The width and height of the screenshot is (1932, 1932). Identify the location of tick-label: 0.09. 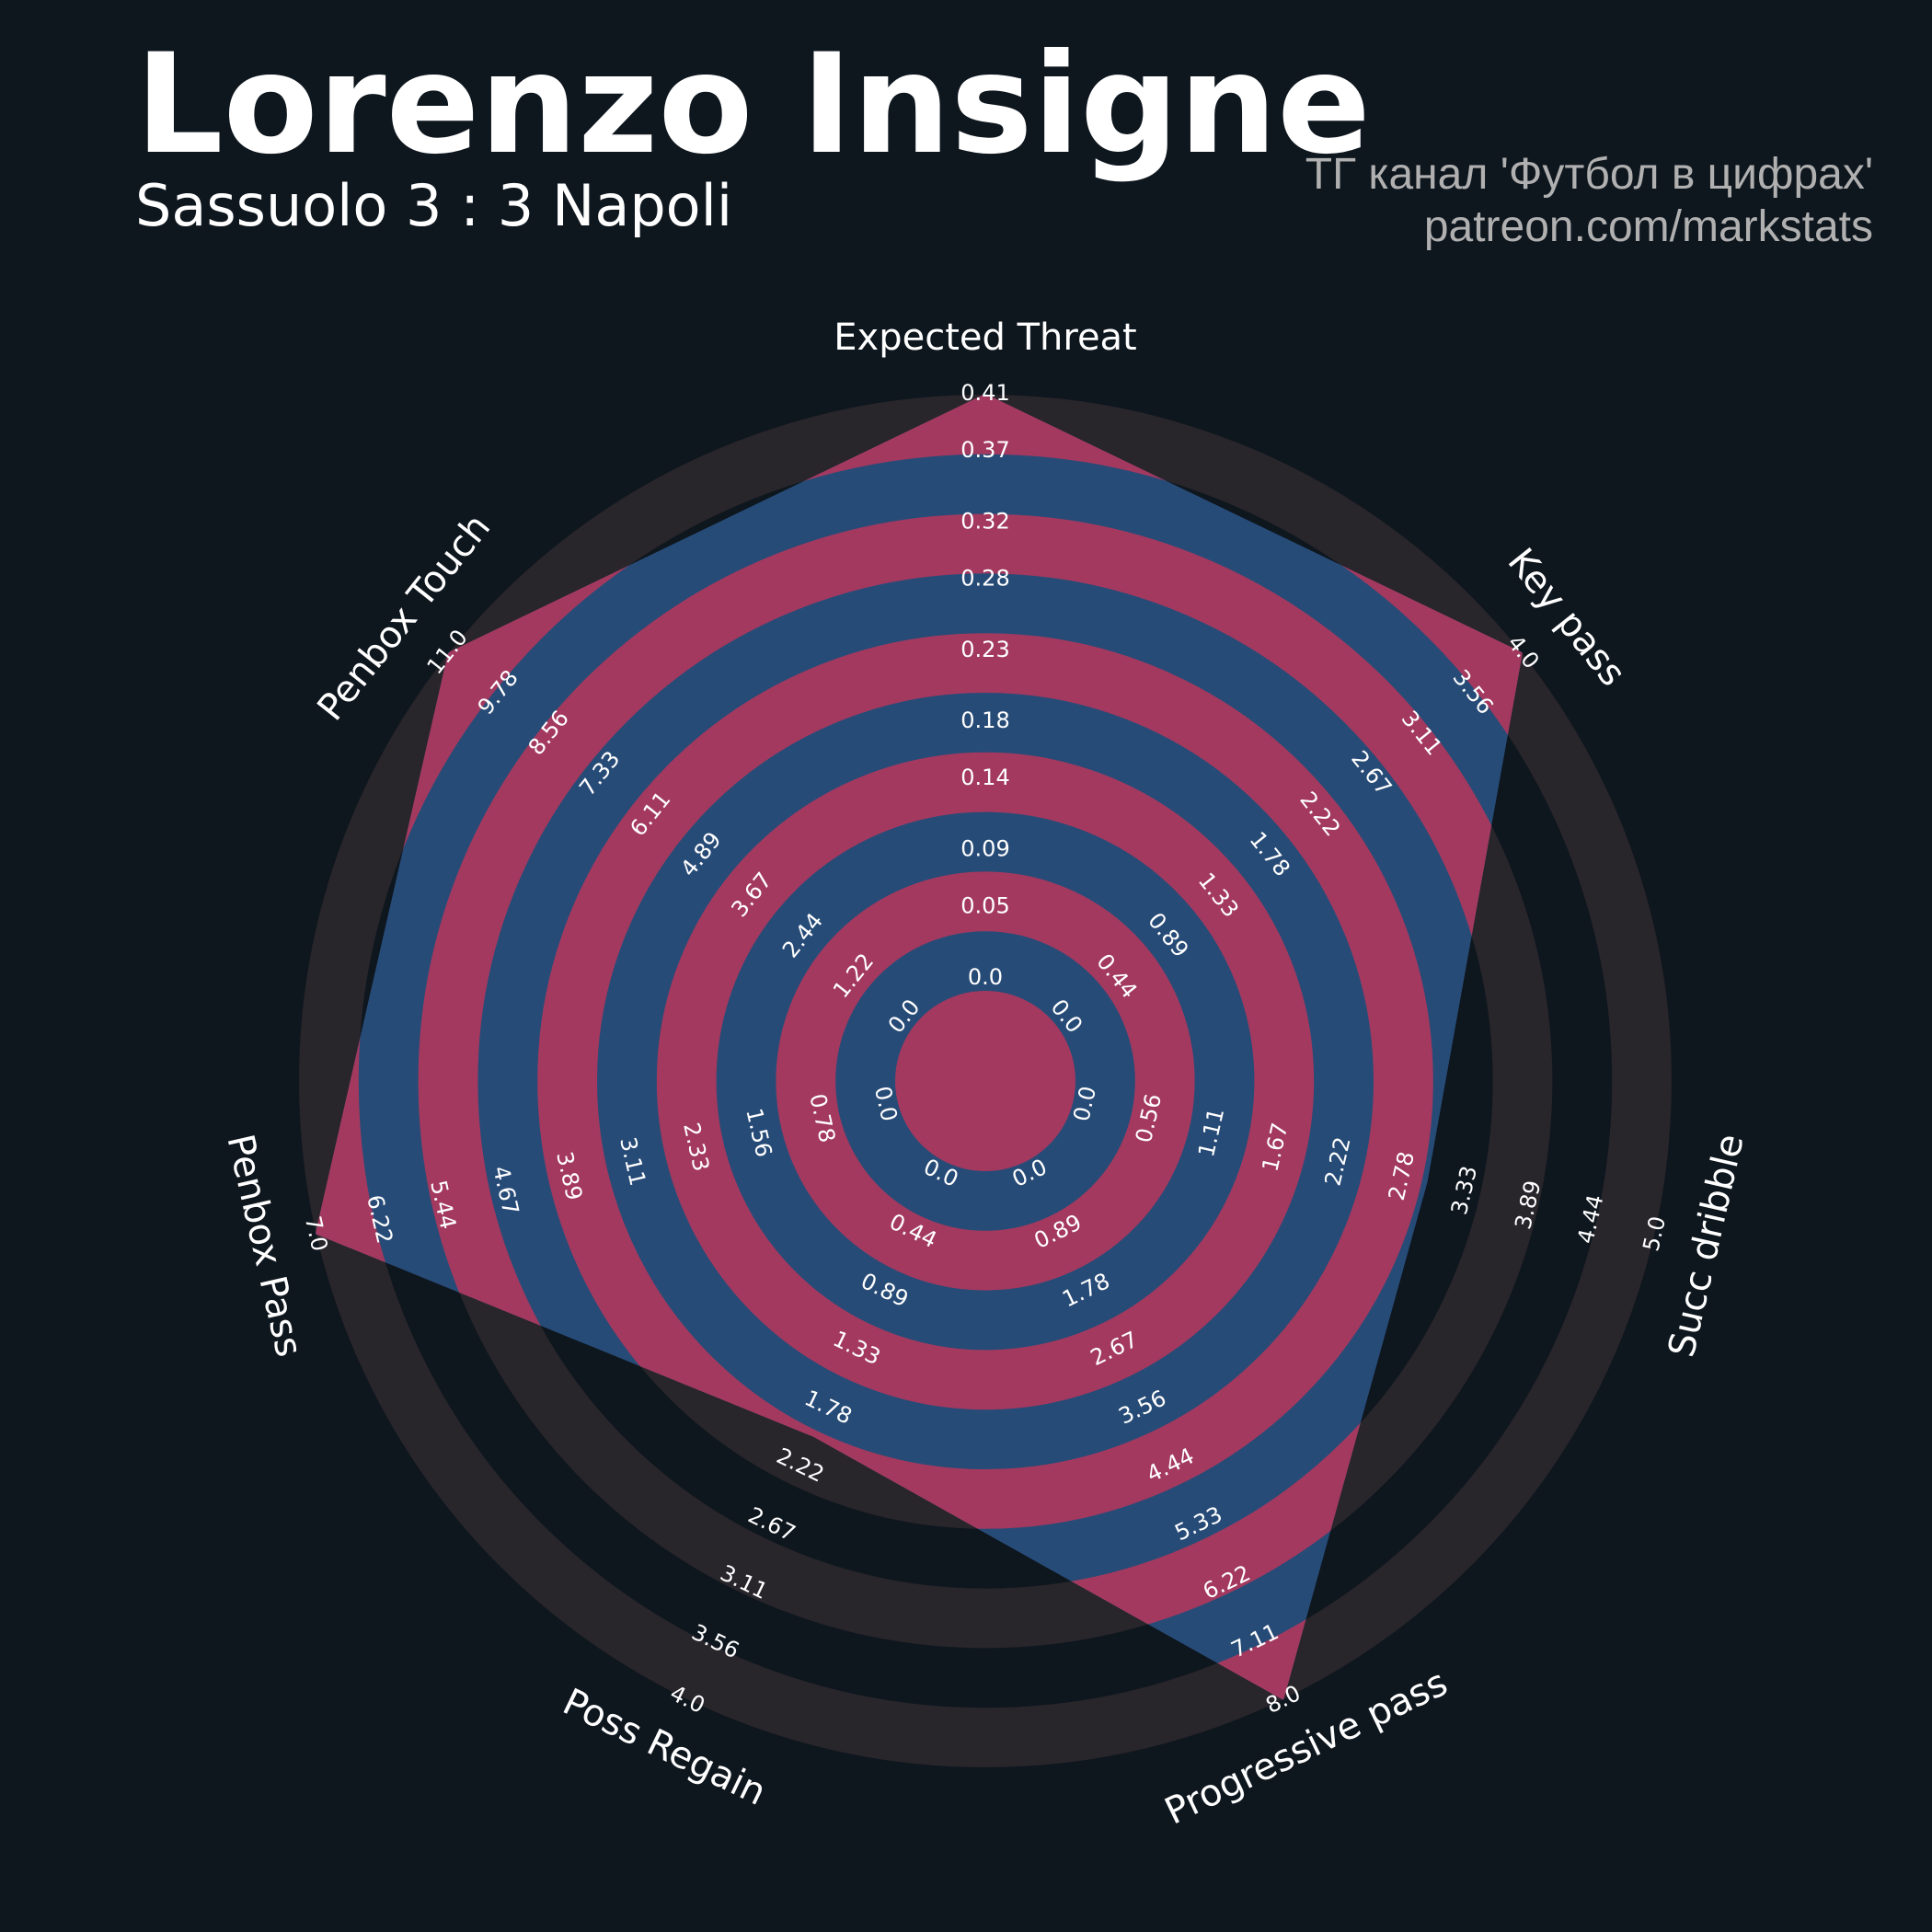
(984, 849).